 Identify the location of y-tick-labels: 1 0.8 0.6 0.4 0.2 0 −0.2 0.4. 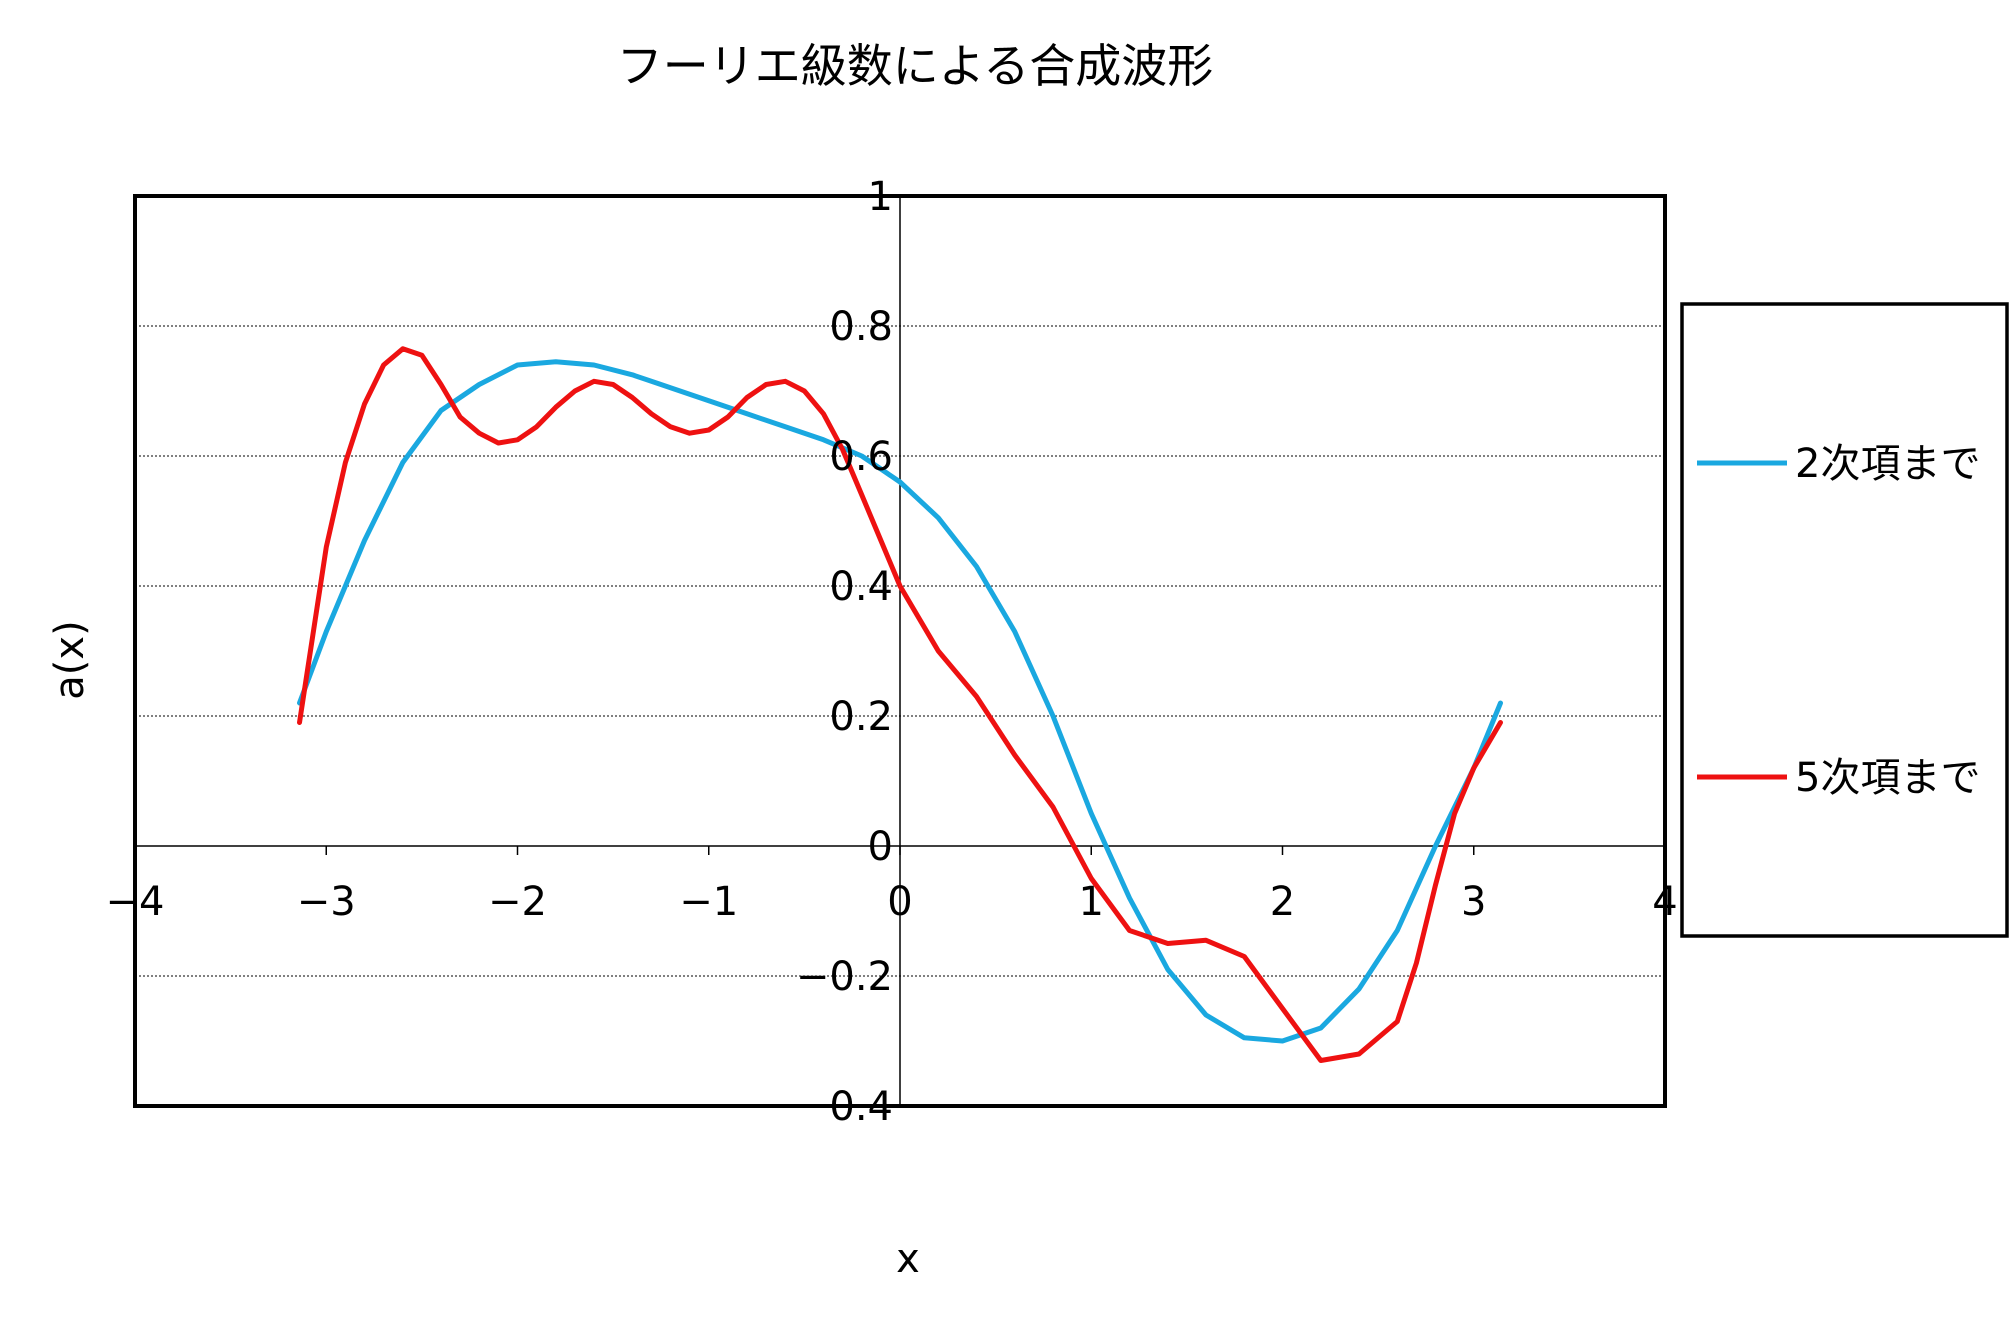
(844, 652).